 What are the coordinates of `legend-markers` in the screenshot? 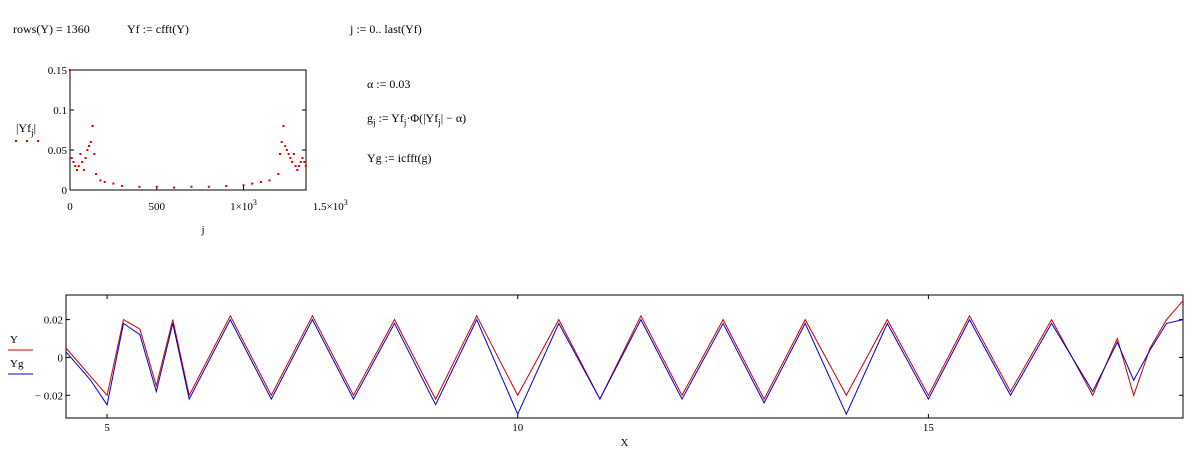 It's located at (27, 141).